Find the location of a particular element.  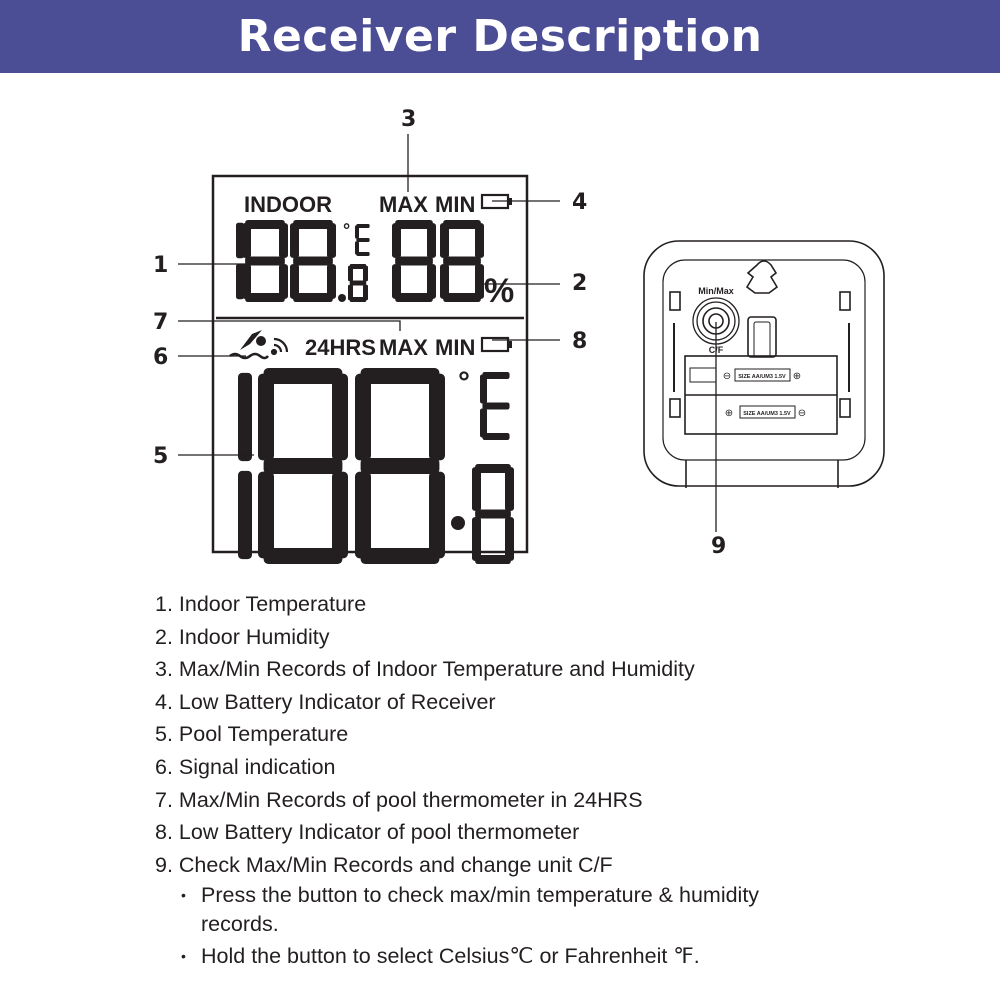

callout-1: 1 is located at coordinates (160, 265).